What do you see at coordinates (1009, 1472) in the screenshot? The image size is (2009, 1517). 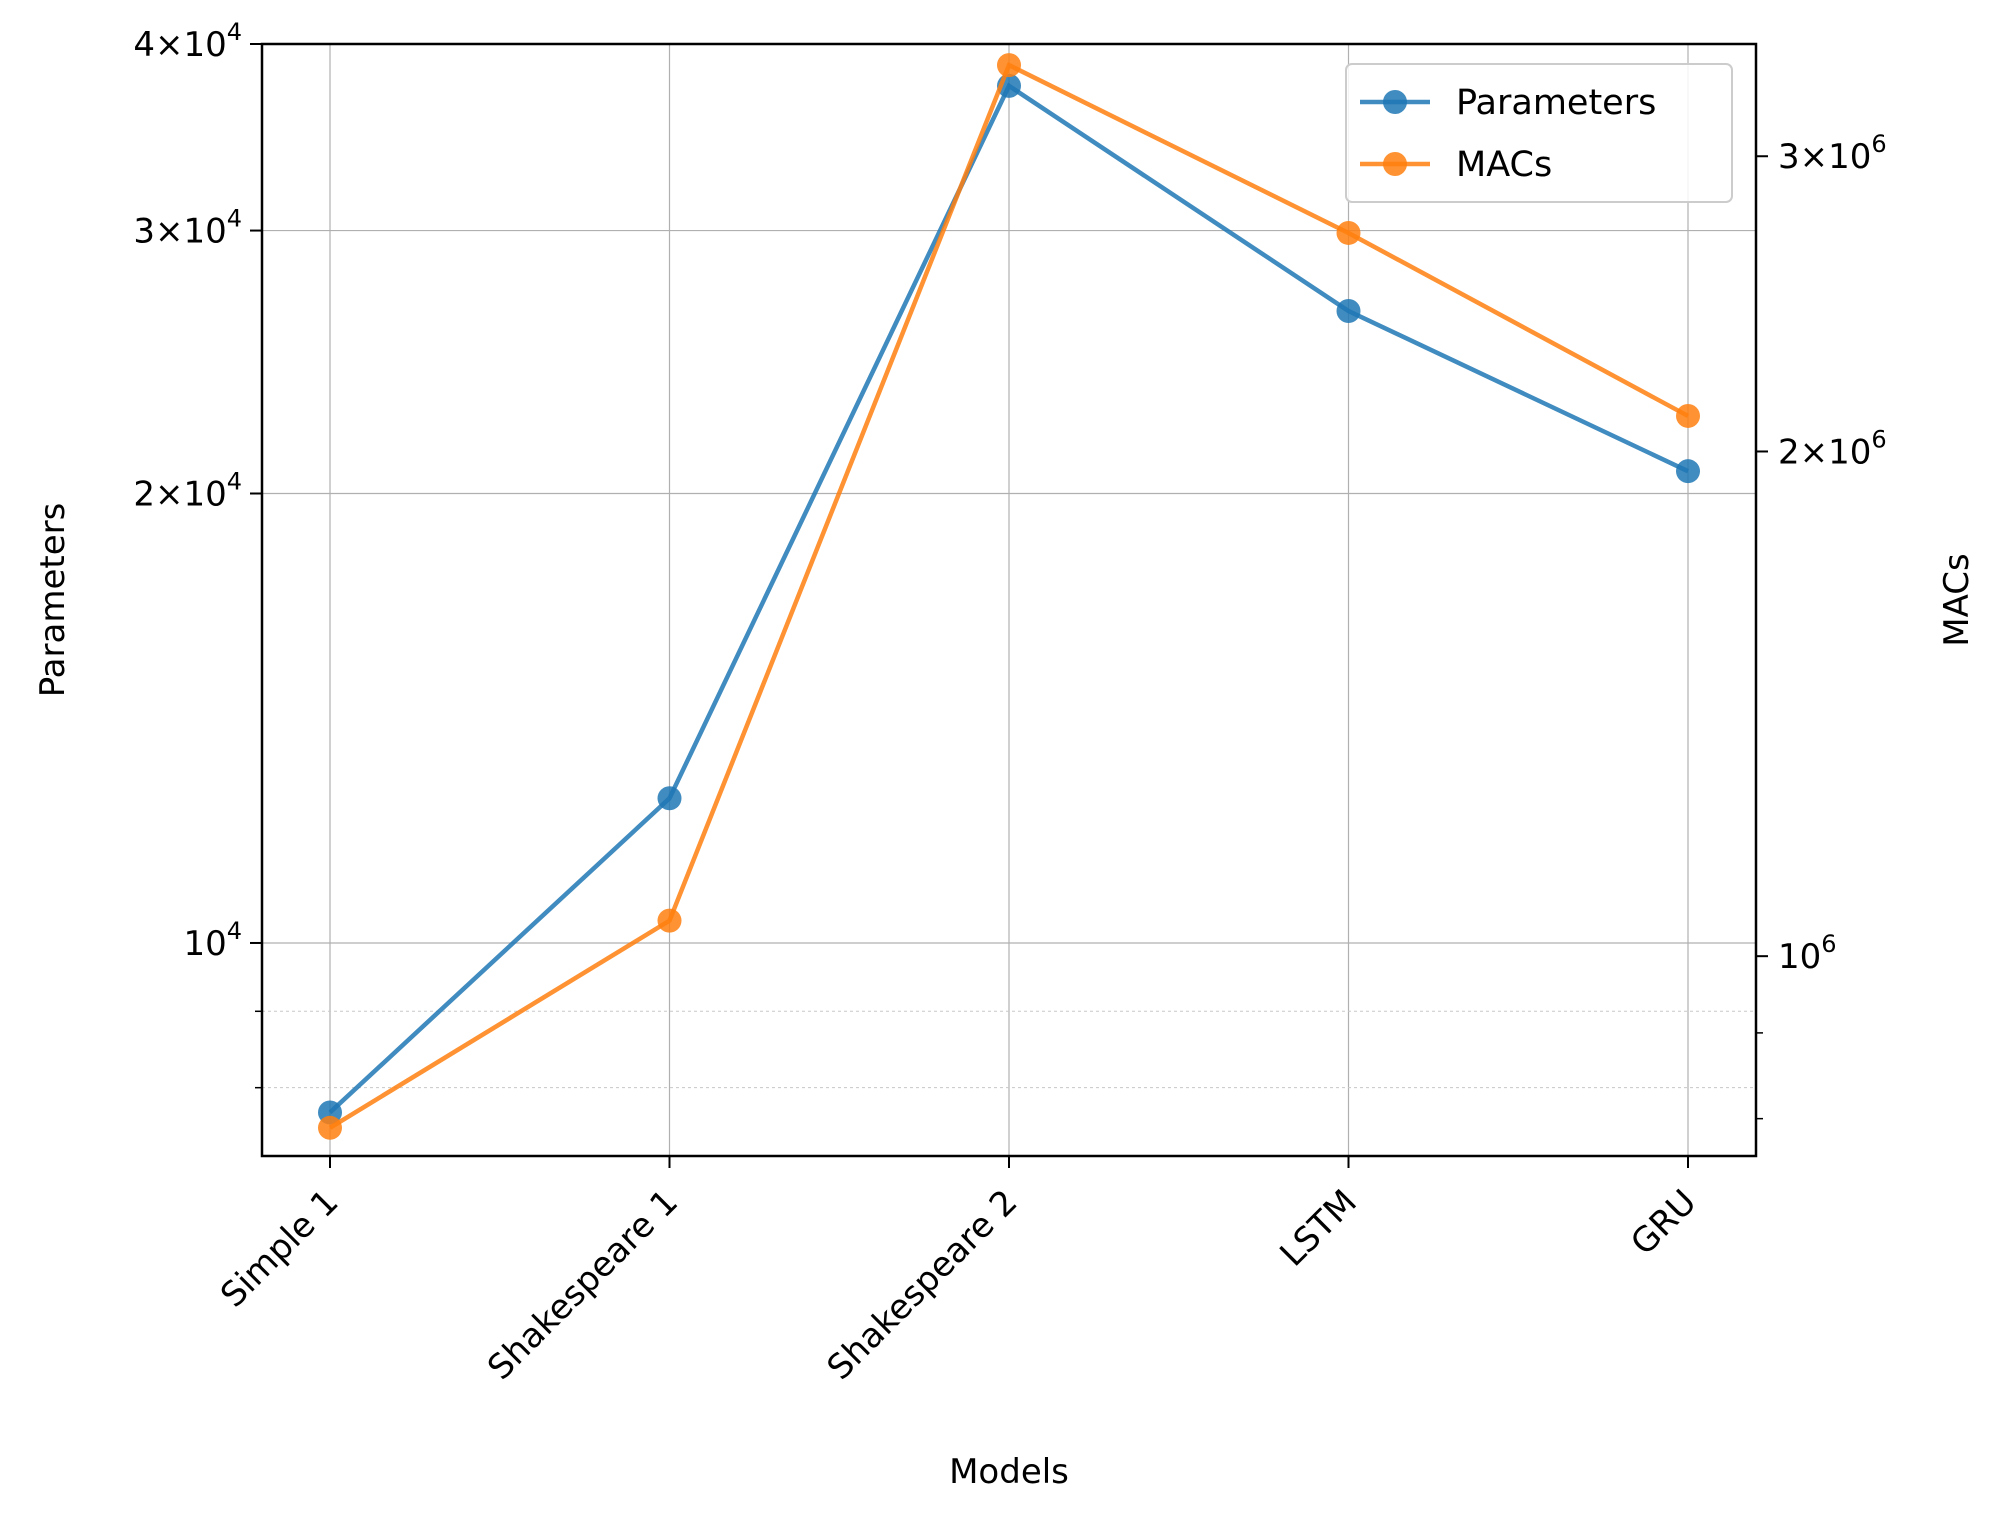 I see `x-axis-title: Models` at bounding box center [1009, 1472].